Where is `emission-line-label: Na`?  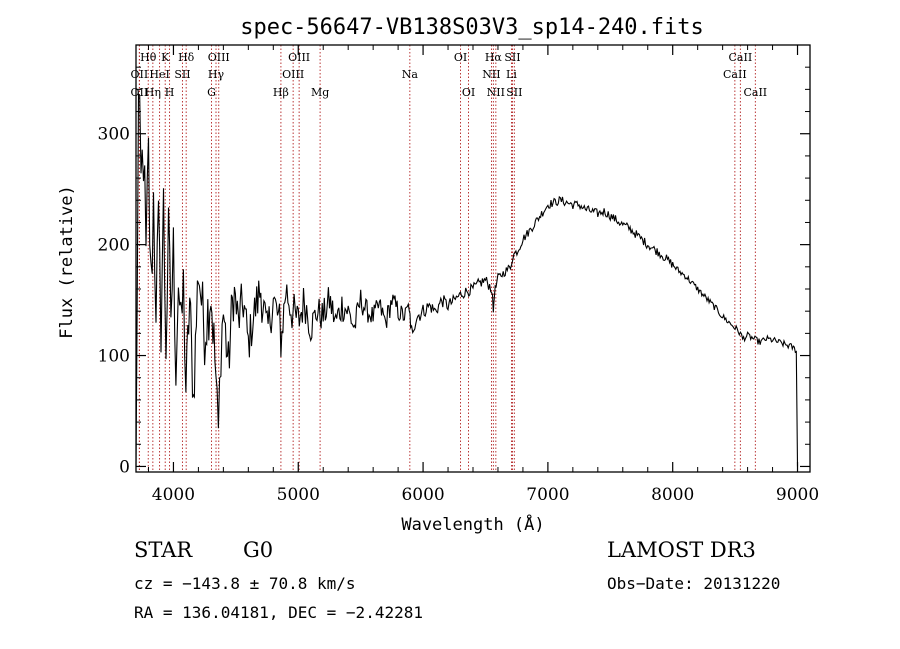
emission-line-label: Na is located at coordinates (410, 74).